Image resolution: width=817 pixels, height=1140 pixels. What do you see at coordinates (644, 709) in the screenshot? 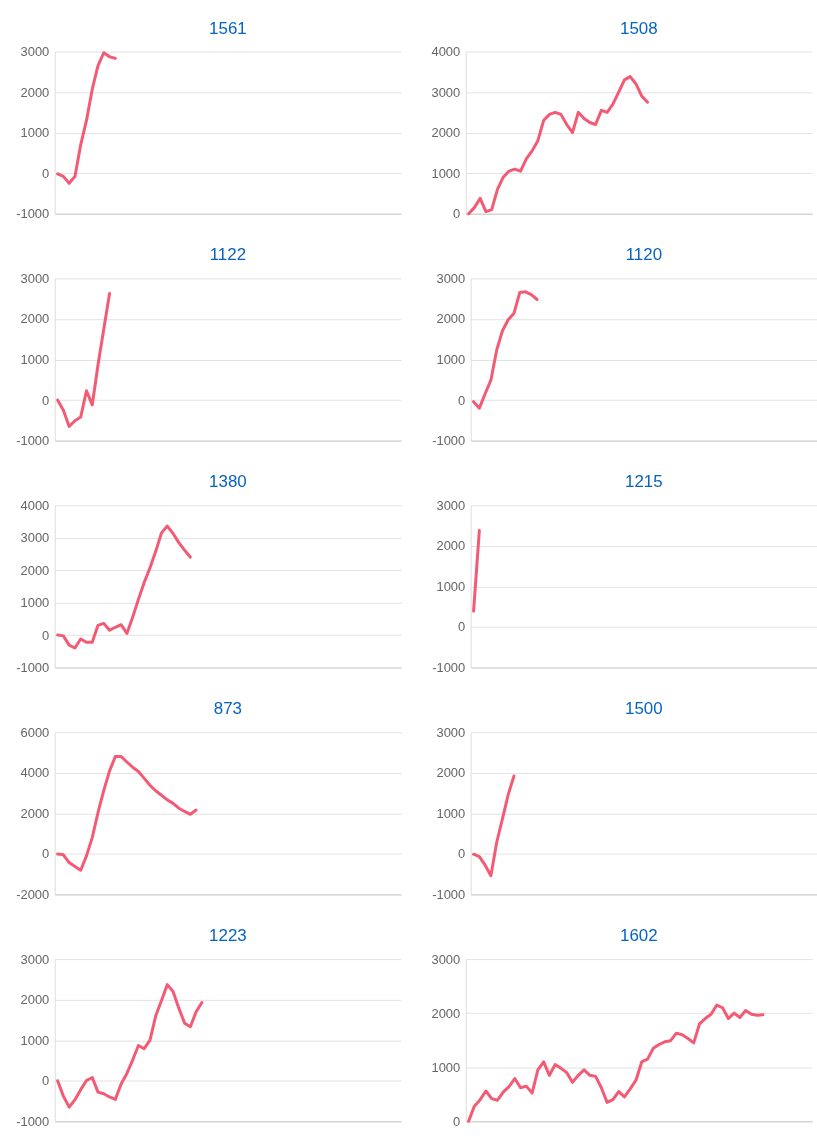
I see `chart-title: 1500` at bounding box center [644, 709].